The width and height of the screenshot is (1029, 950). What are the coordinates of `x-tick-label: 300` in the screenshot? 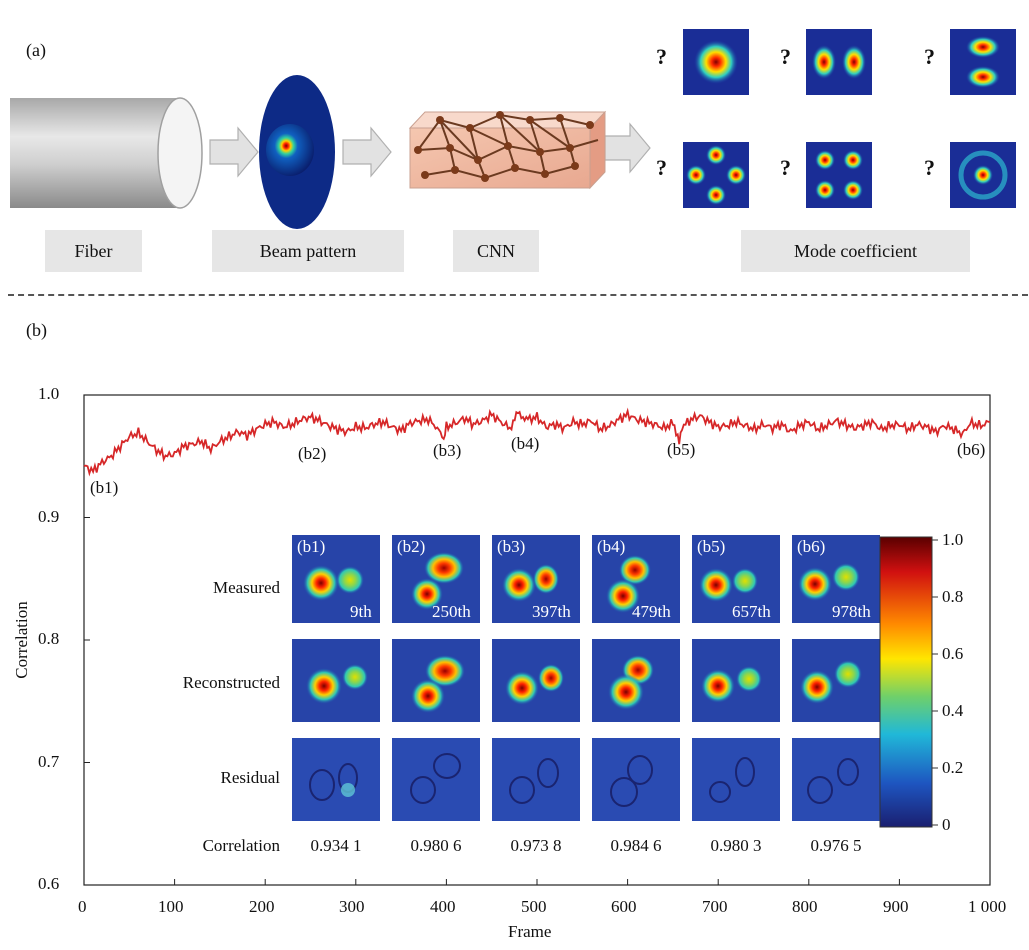 It's located at (352, 906).